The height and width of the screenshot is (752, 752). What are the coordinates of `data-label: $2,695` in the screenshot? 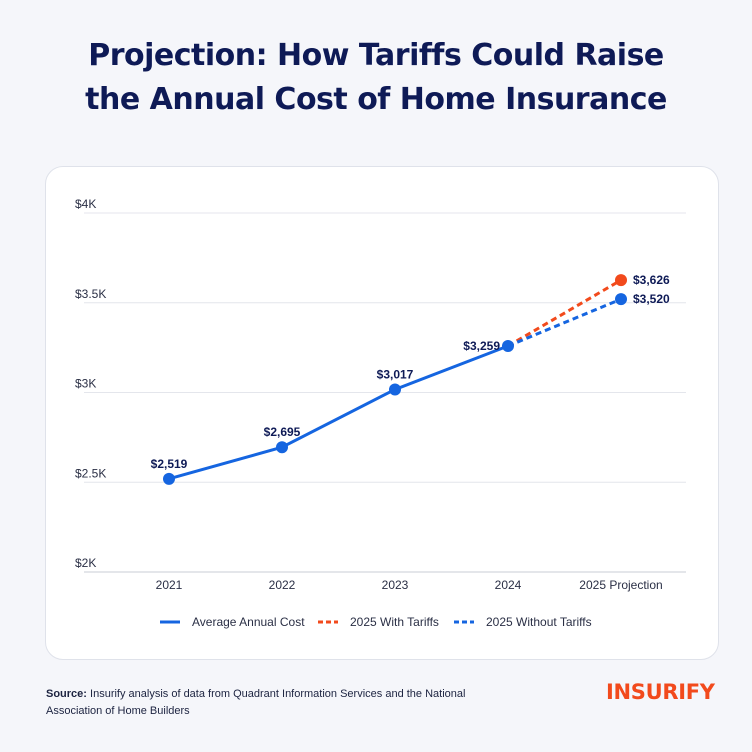 It's located at (282, 432).